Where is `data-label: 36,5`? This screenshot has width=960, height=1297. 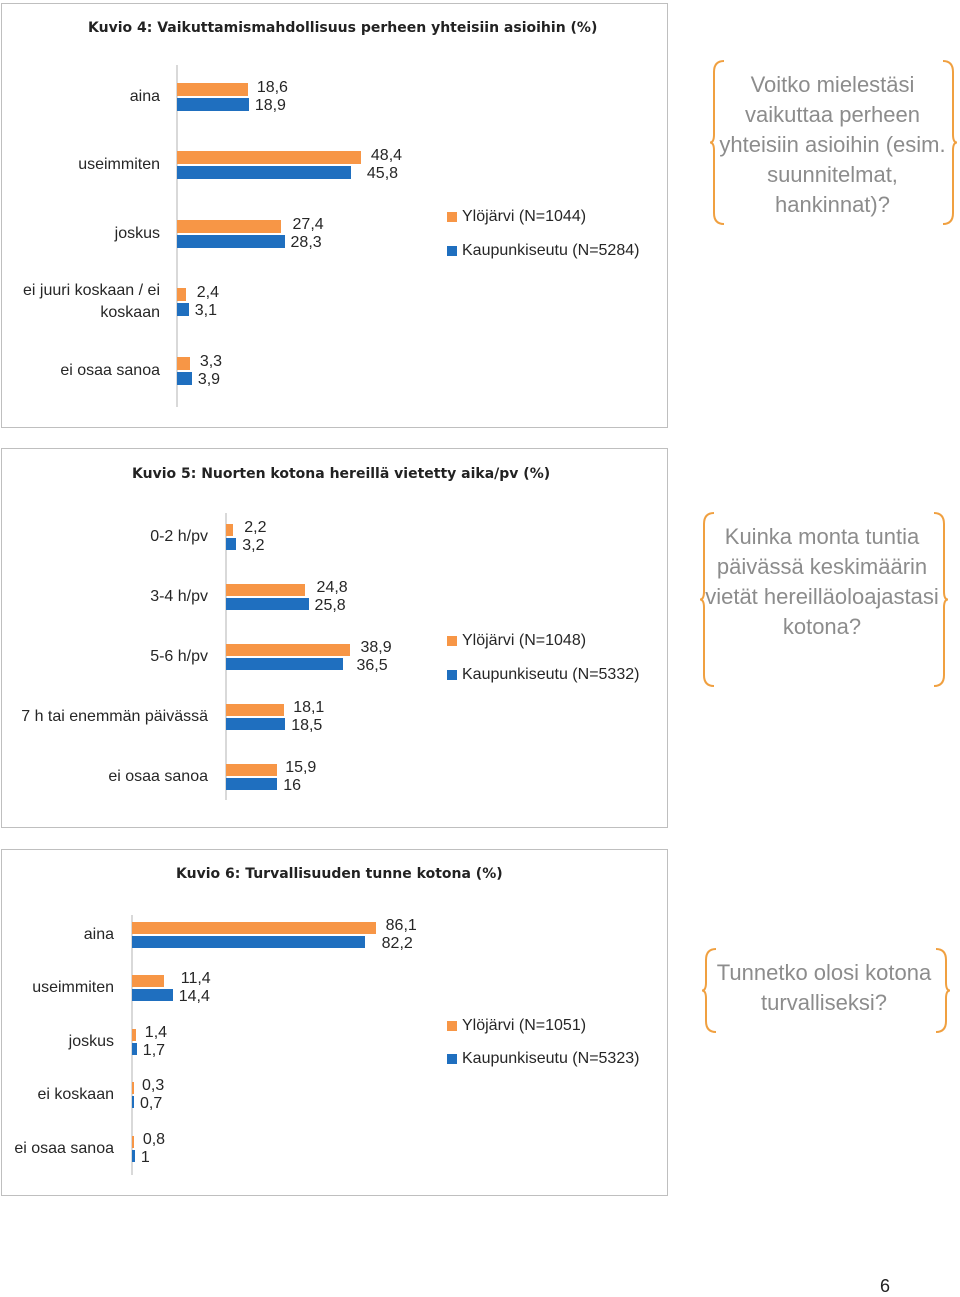 data-label: 36,5 is located at coordinates (372, 665).